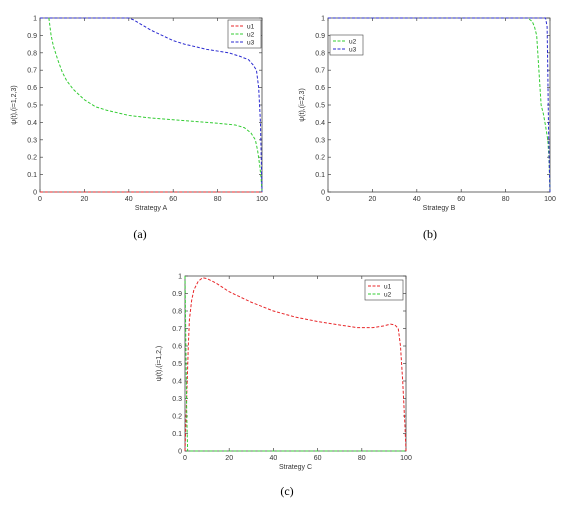 The height and width of the screenshot is (507, 573). I want to click on series-line-u1, so click(295, 364).